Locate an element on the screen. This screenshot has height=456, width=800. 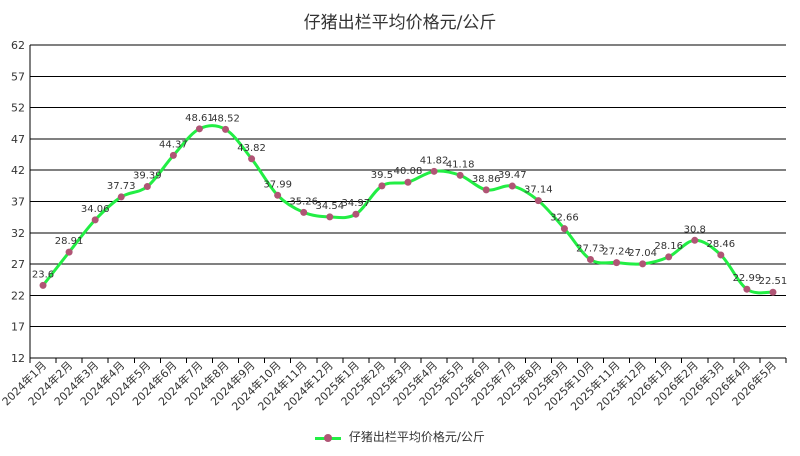
legend-swatch is located at coordinates (328, 438).